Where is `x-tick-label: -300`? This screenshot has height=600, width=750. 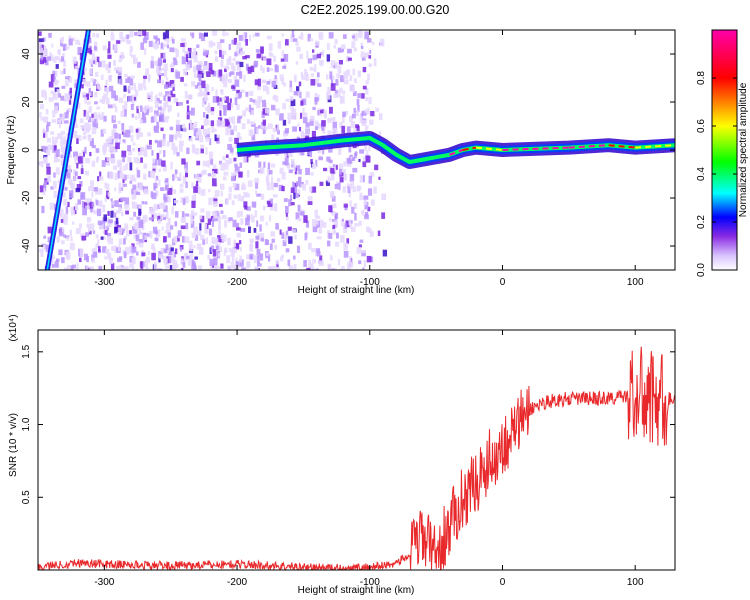 x-tick-label: -300 is located at coordinates (104, 282).